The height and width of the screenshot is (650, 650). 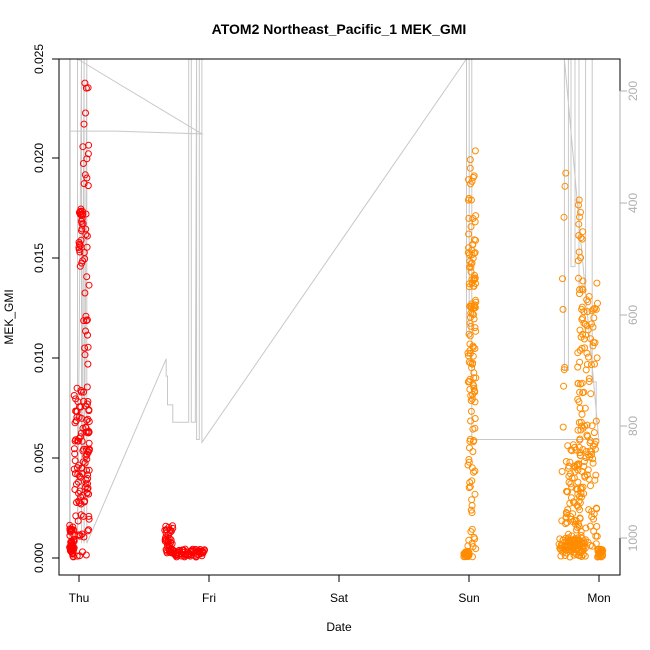 I want to click on x-axis-label: Date, so click(x=339, y=627).